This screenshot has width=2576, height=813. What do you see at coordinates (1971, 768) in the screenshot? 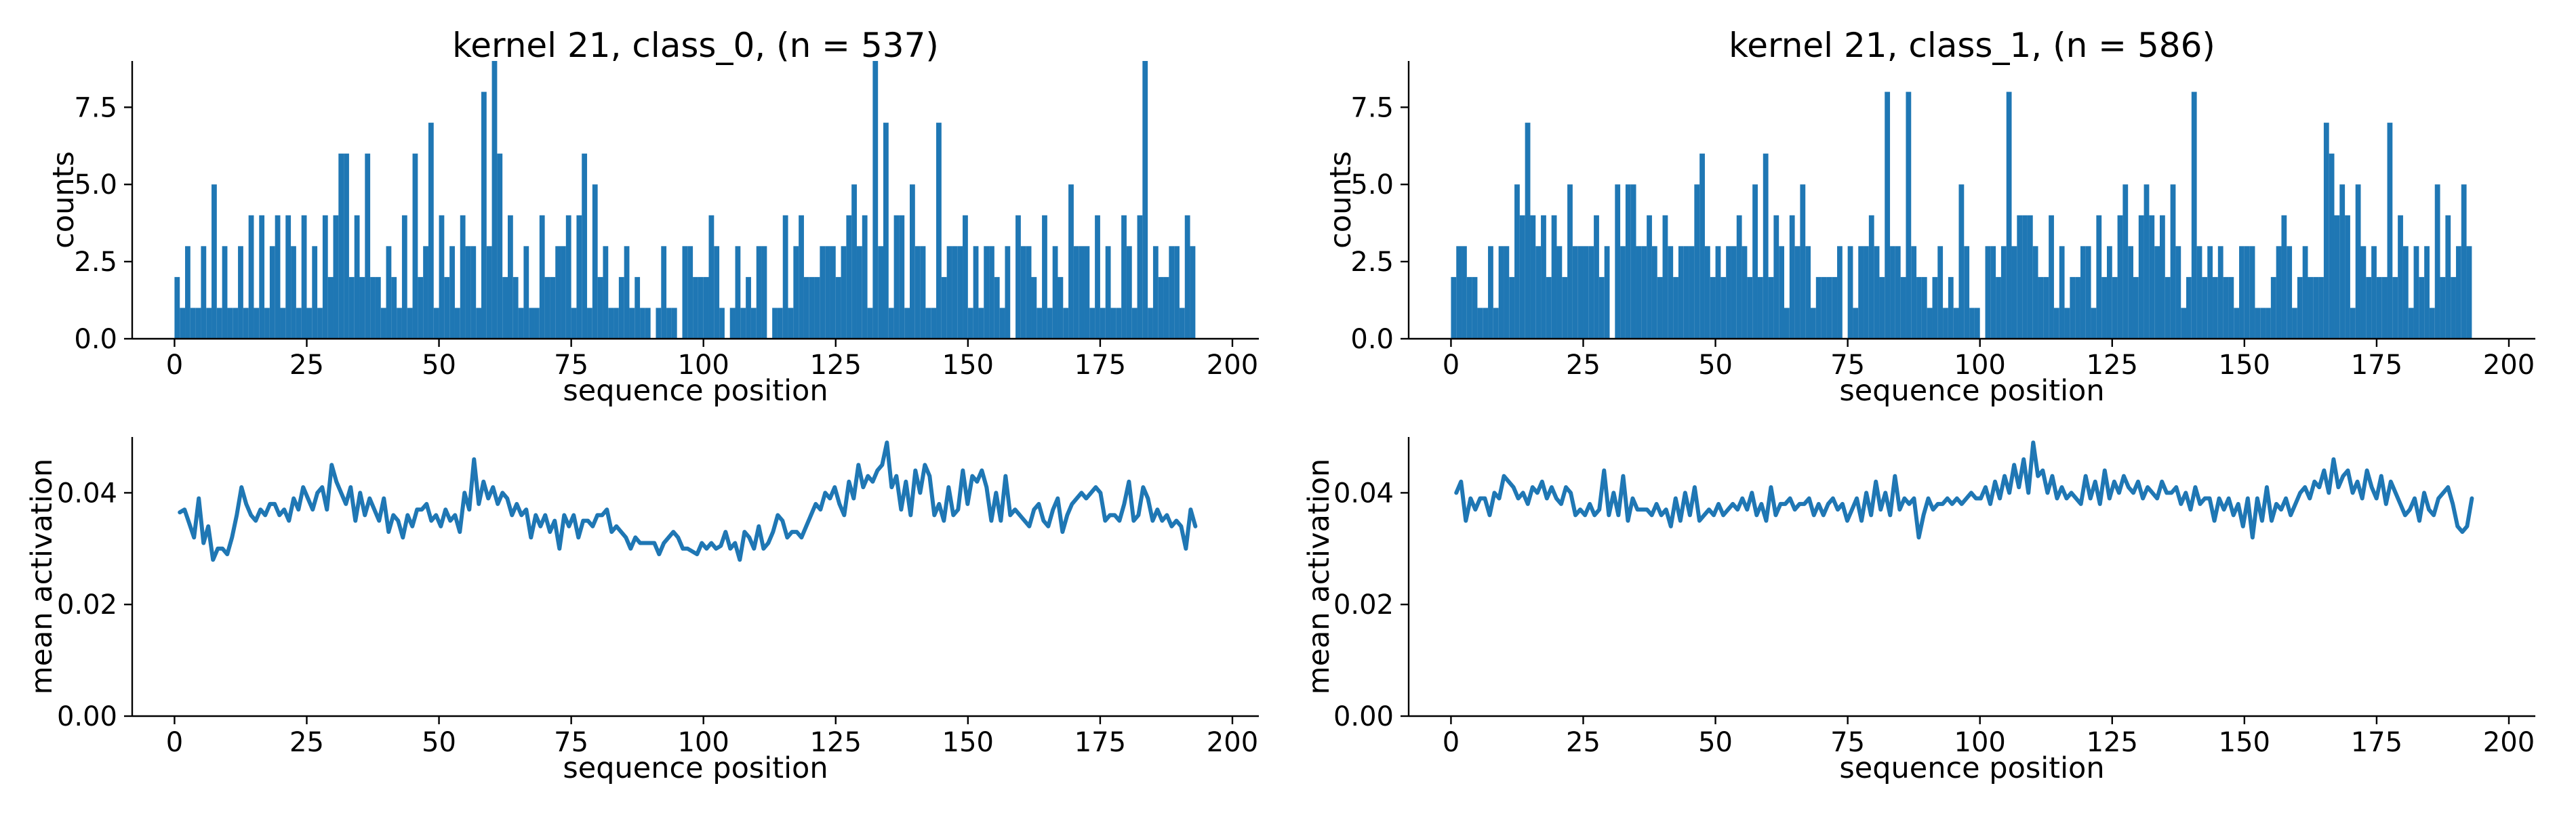
I see `activation-class1-x-label: sequence position` at bounding box center [1971, 768].